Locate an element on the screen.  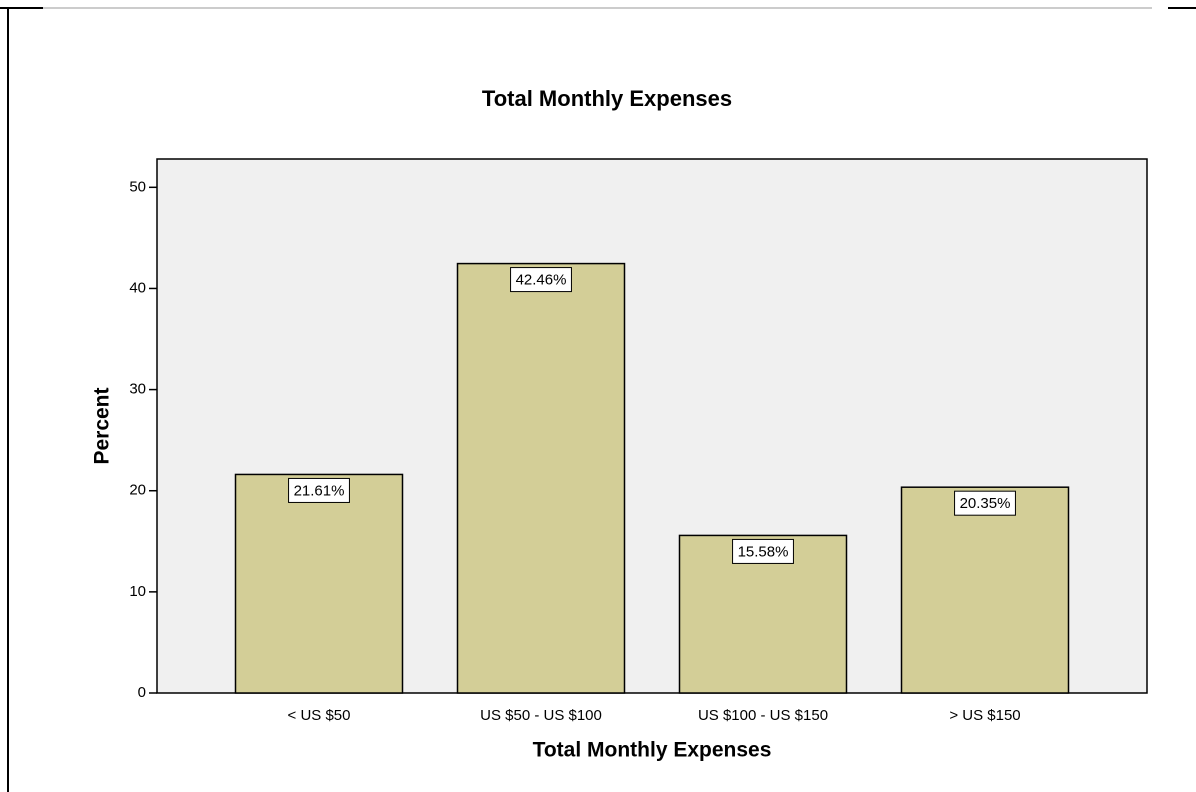
x-tick-label: US $50 - US $100 is located at coordinates (541, 715).